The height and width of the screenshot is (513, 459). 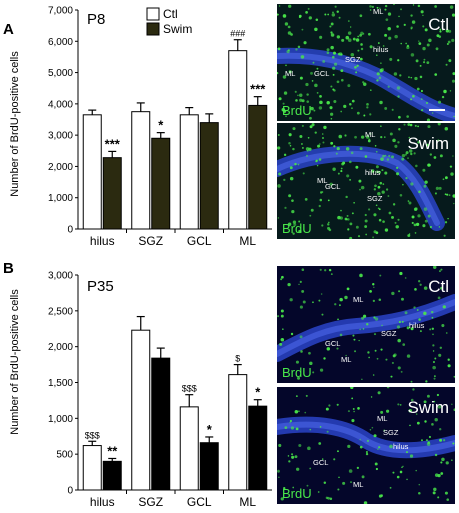 What do you see at coordinates (60, 311) in the screenshot?
I see `y-tick-label: 2,500` at bounding box center [60, 311].